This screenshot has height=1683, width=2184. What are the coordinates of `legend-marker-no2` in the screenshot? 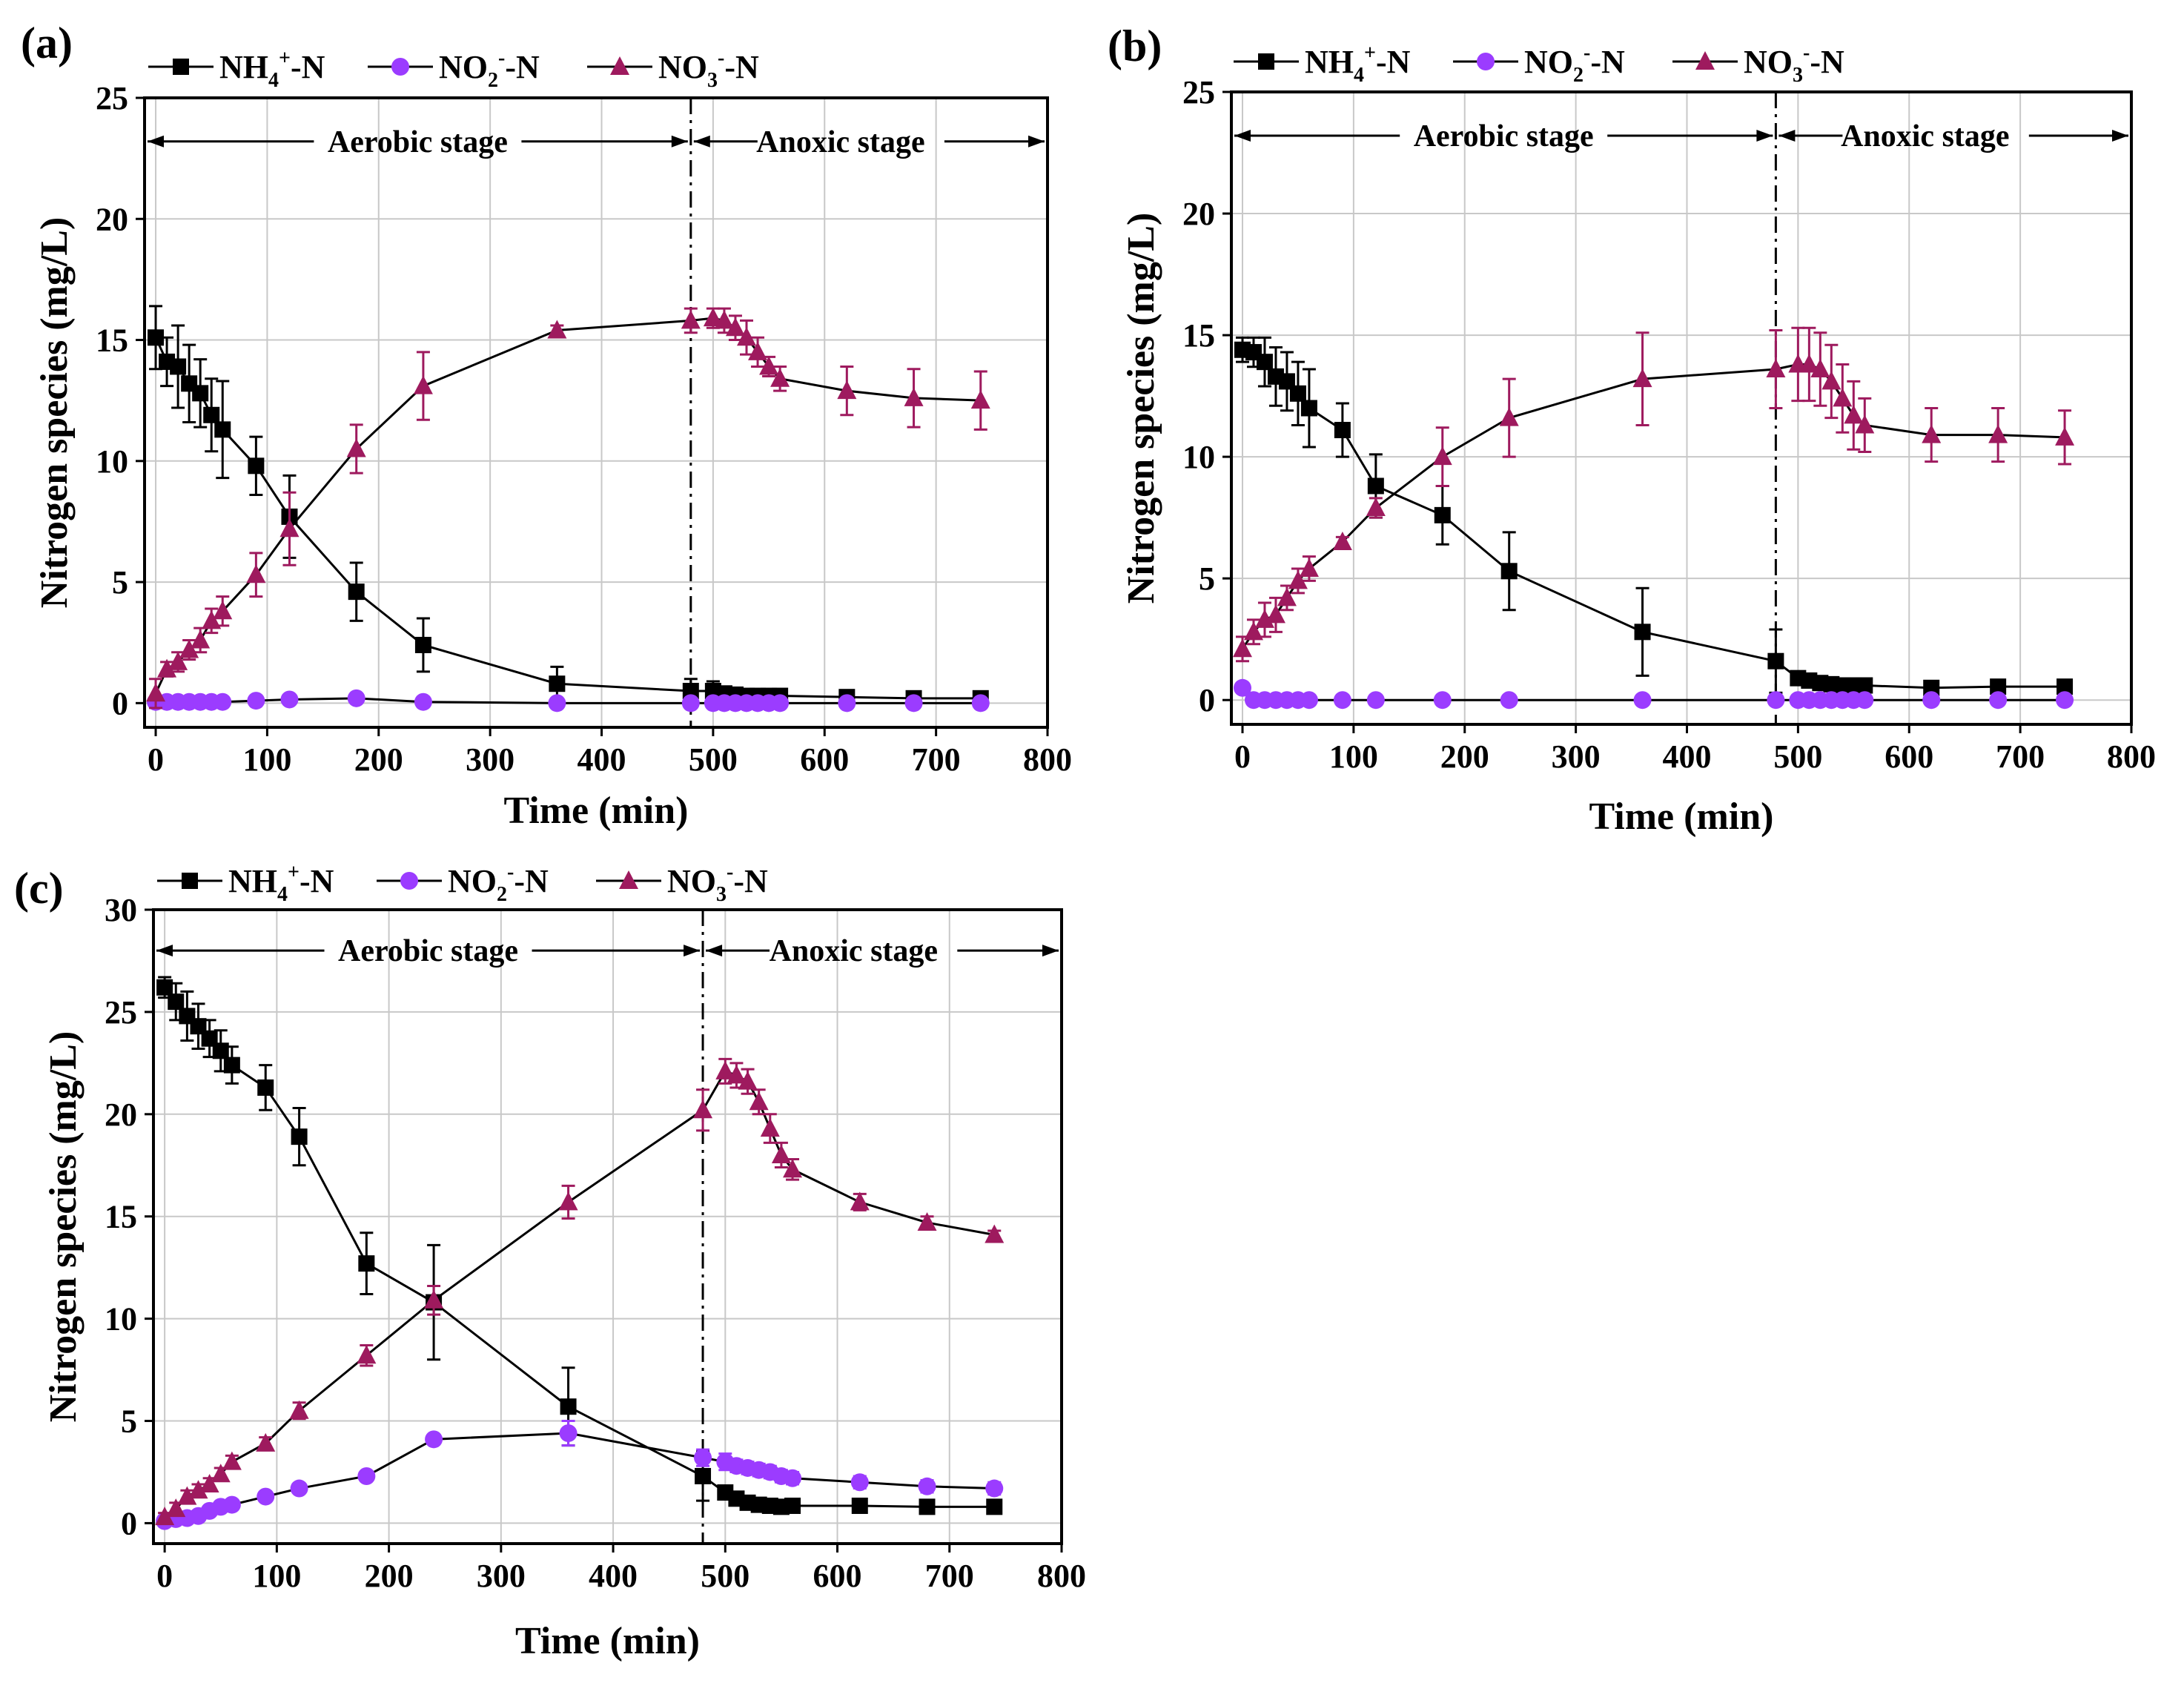 It's located at (400, 67).